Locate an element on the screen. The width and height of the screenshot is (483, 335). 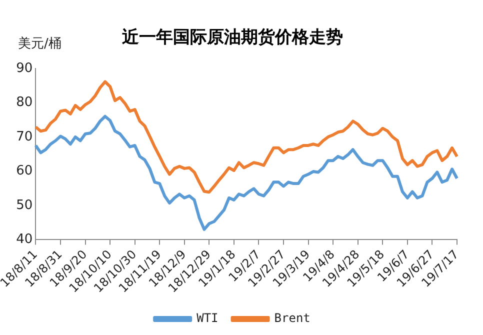
y-tick-label: 60 is located at coordinates (24, 171).